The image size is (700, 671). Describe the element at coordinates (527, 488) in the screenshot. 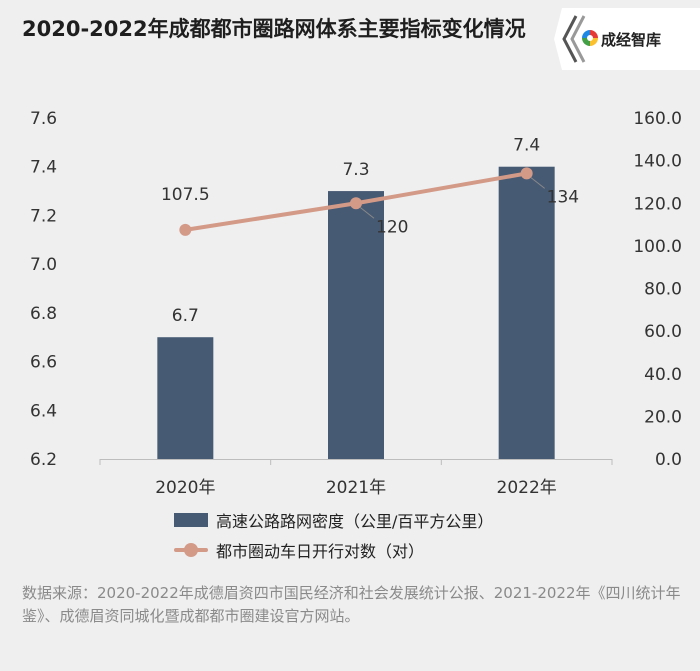

I see `x-tick-label: 2022年` at that location.